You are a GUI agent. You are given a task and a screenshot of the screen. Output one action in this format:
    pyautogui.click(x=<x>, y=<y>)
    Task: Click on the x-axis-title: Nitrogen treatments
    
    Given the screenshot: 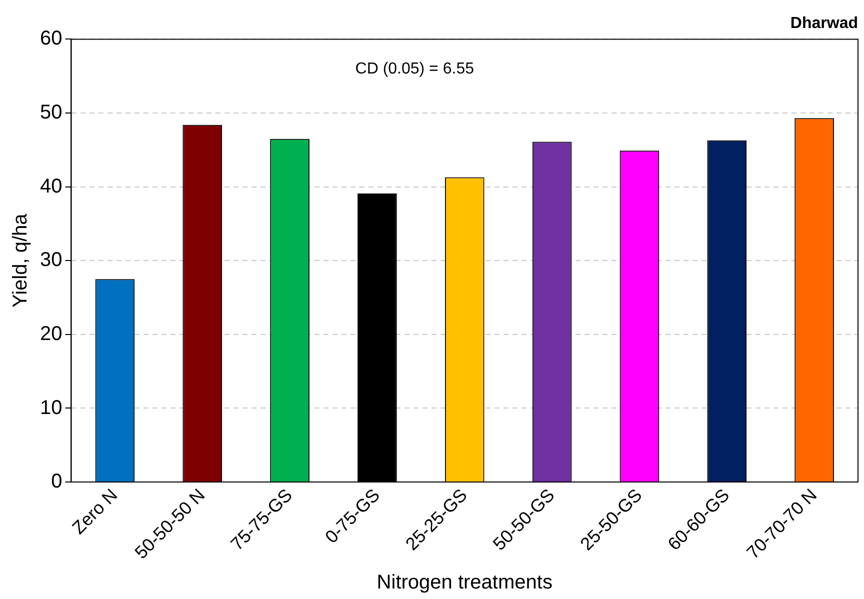 What is the action you would take?
    pyautogui.click(x=464, y=583)
    